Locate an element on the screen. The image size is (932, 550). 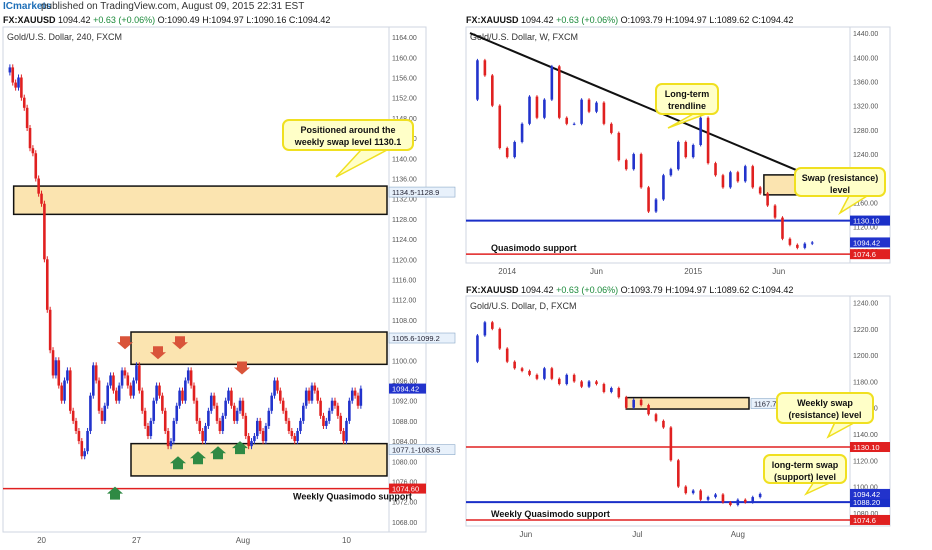
weekly-level-tag: 1130.10 is located at coordinates (866, 221).